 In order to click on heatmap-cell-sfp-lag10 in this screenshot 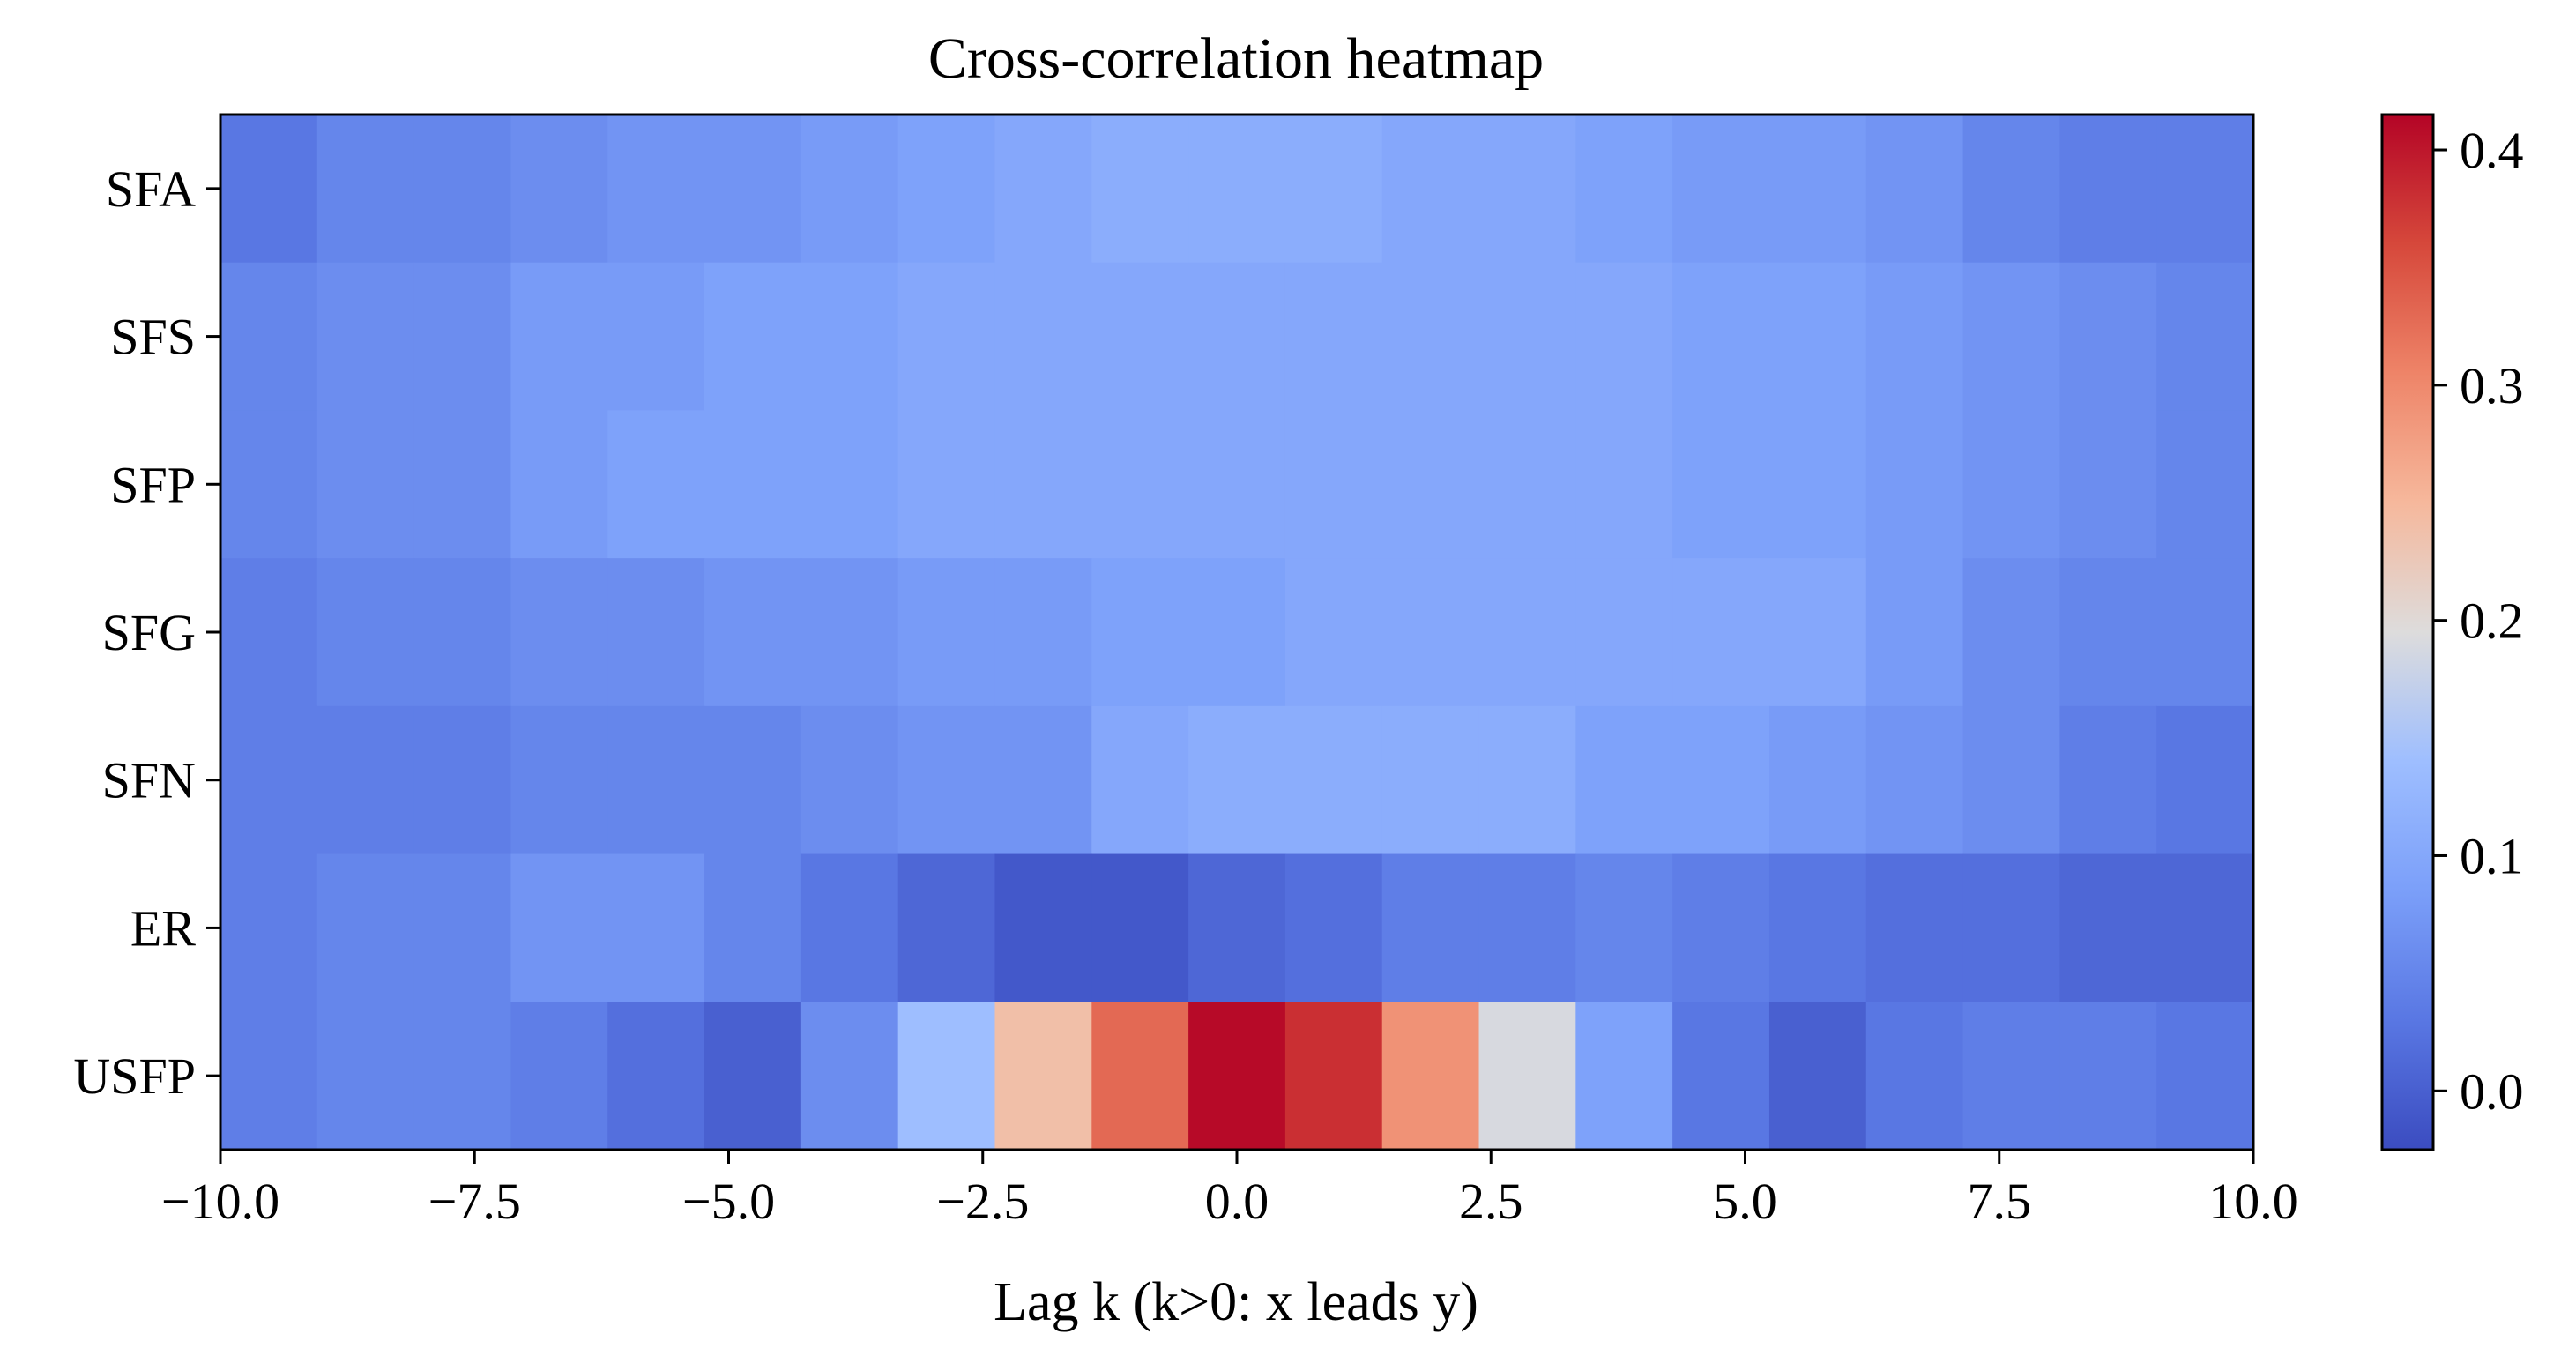, I will do `click(2205, 484)`.